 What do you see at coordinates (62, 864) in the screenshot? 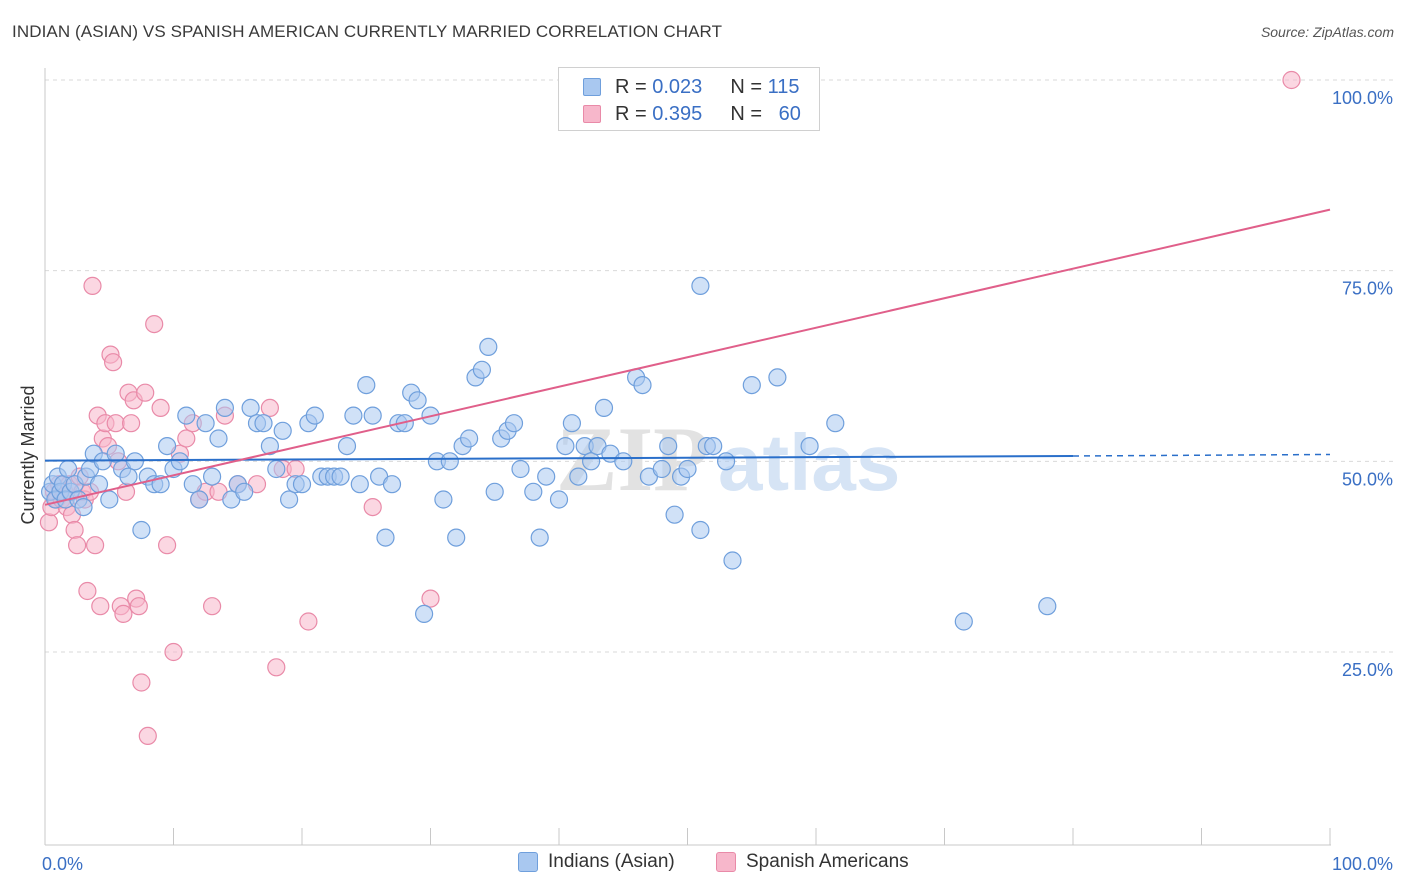
I see `x-tick-label-start: 0.0%` at bounding box center [62, 864].